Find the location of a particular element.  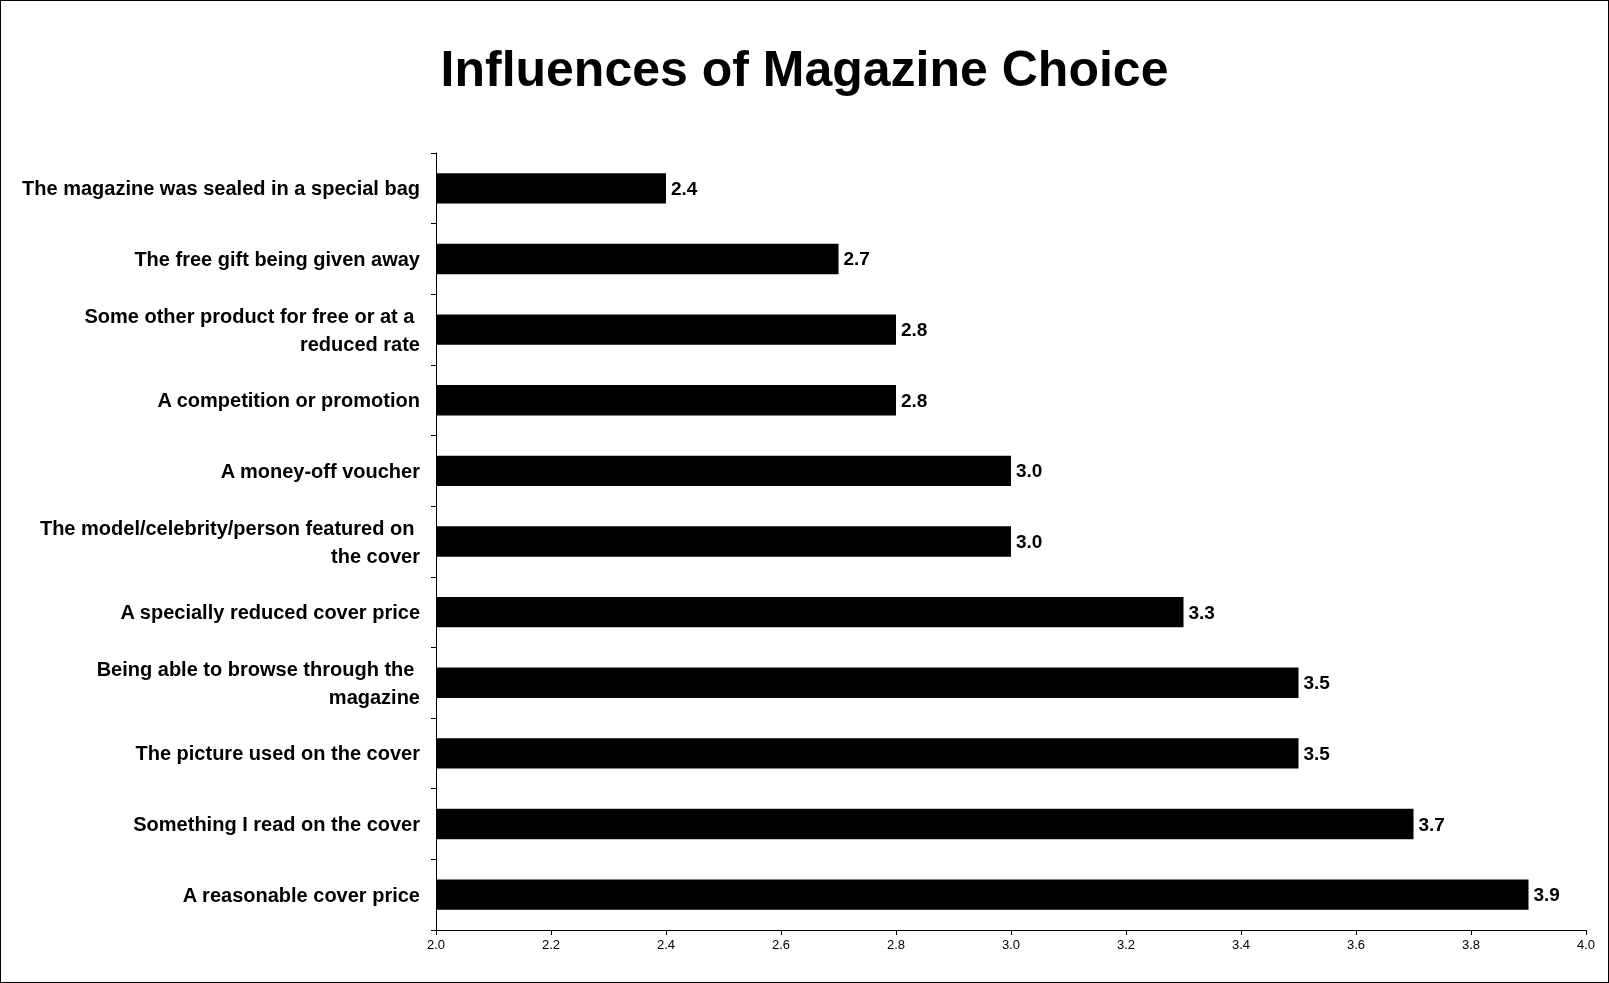

y-tick-label: The magazine was sealed in a special bag is located at coordinates (221, 188).